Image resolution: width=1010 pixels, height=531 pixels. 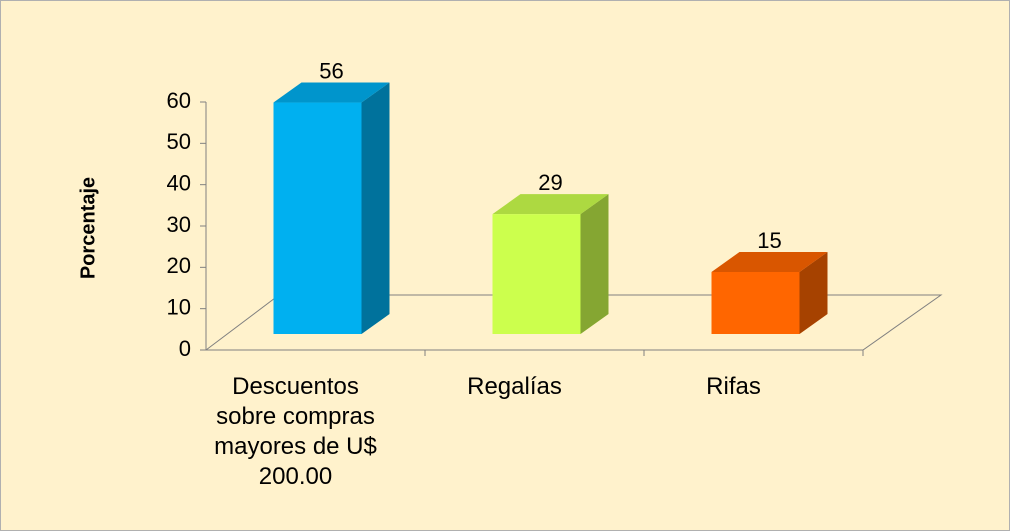 I want to click on x-tick-label: Regalías, so click(x=514, y=386).